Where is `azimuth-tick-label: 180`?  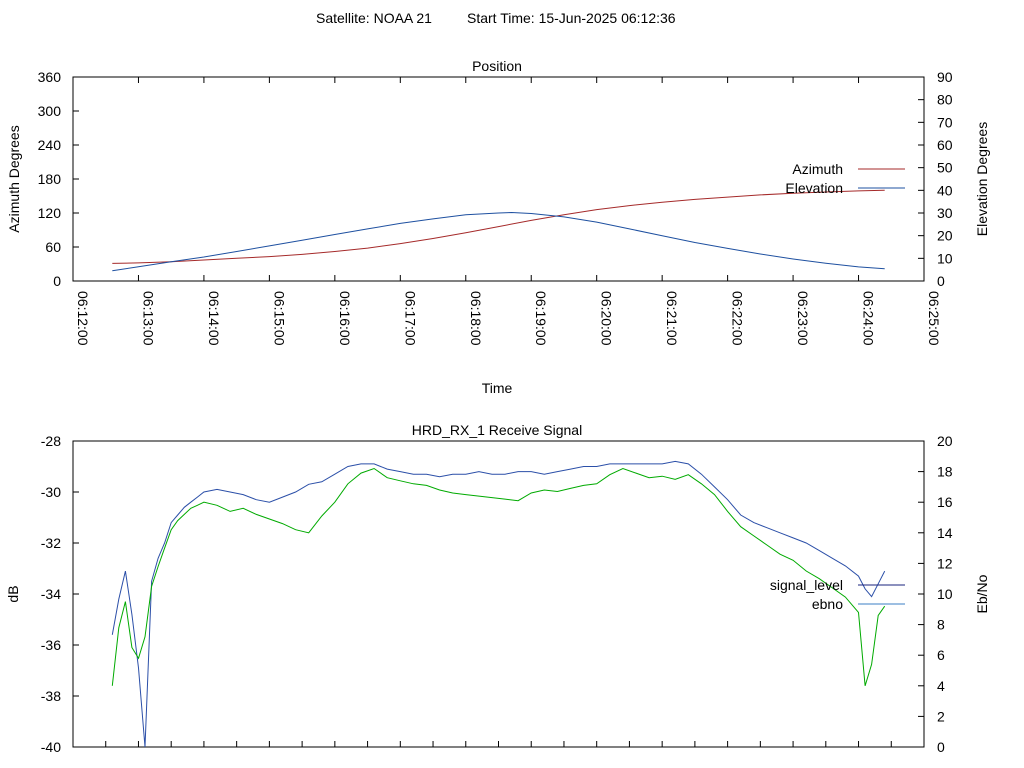 azimuth-tick-label: 180 is located at coordinates (50, 179).